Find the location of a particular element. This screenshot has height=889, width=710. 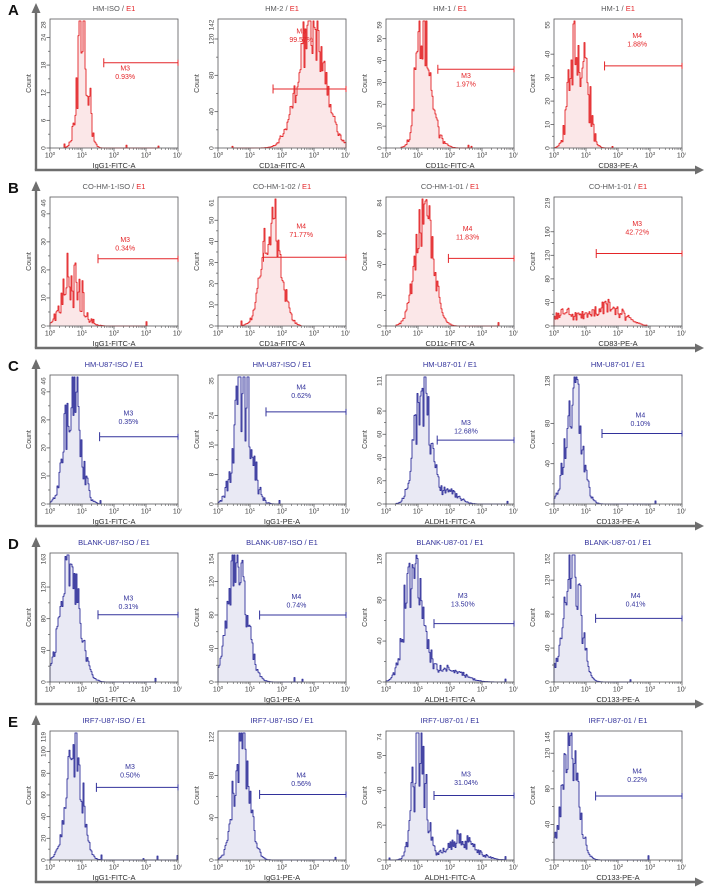

y-axis-max: 28 is located at coordinates (44, 25).